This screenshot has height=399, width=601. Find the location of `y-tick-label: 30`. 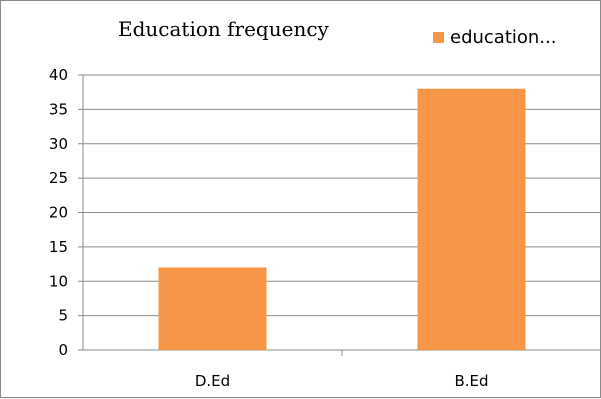

y-tick-label: 30 is located at coordinates (58, 144).